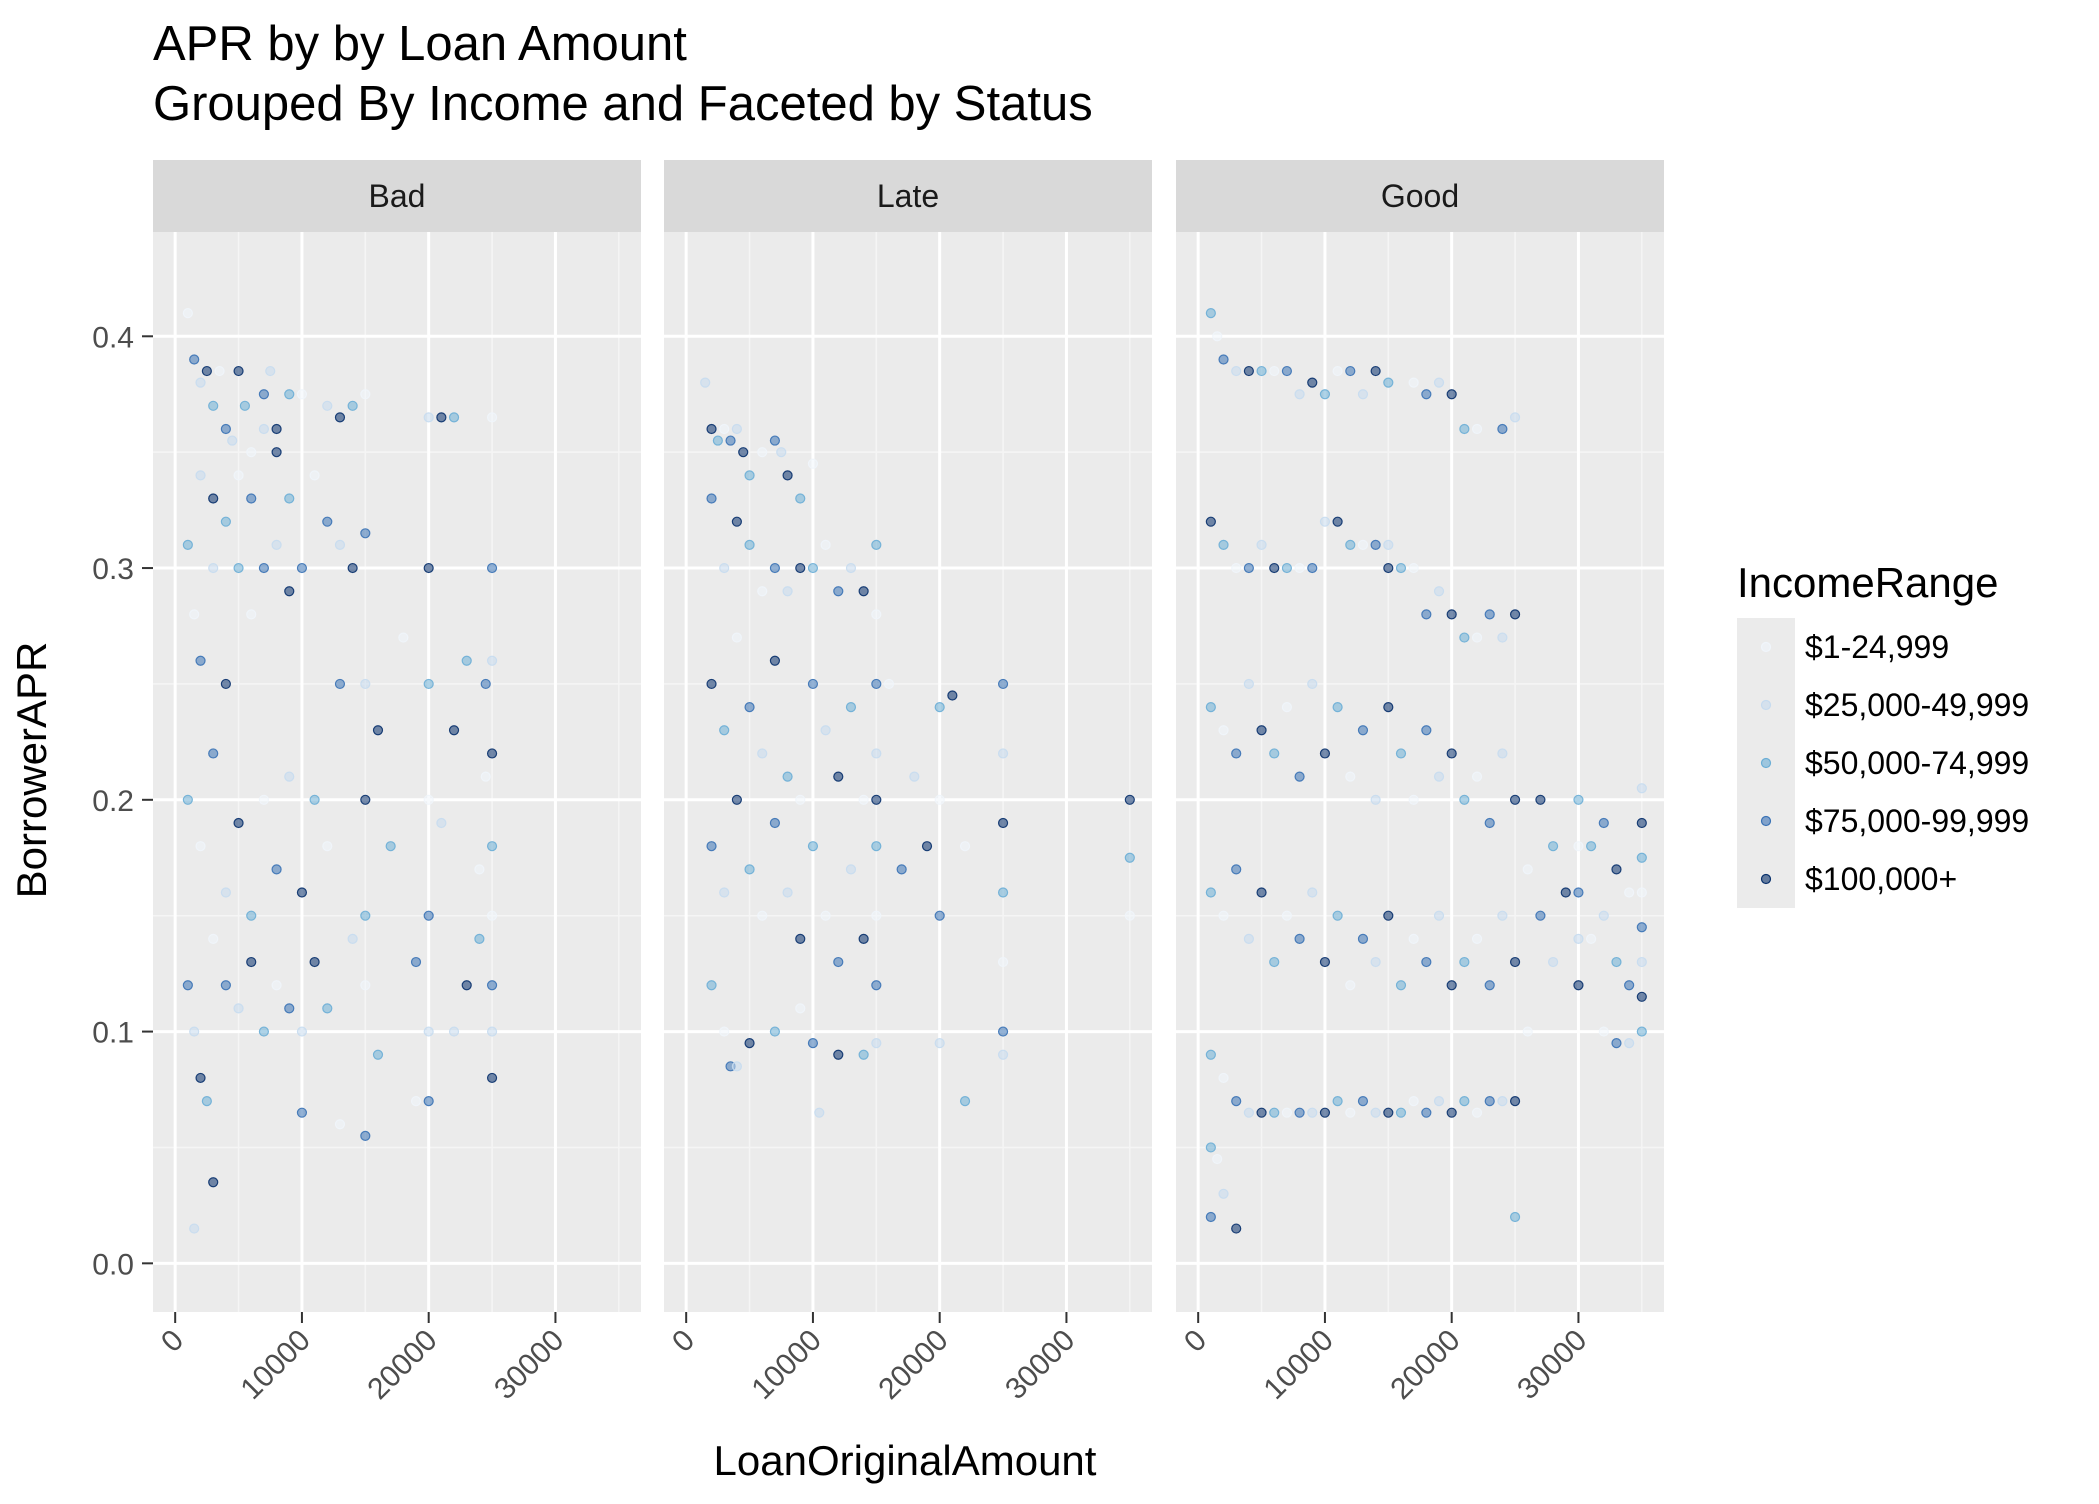 This screenshot has height=1504, width=2099. Describe the element at coordinates (113, 1264) in the screenshot. I see `y-tick-label: 0.0` at that location.